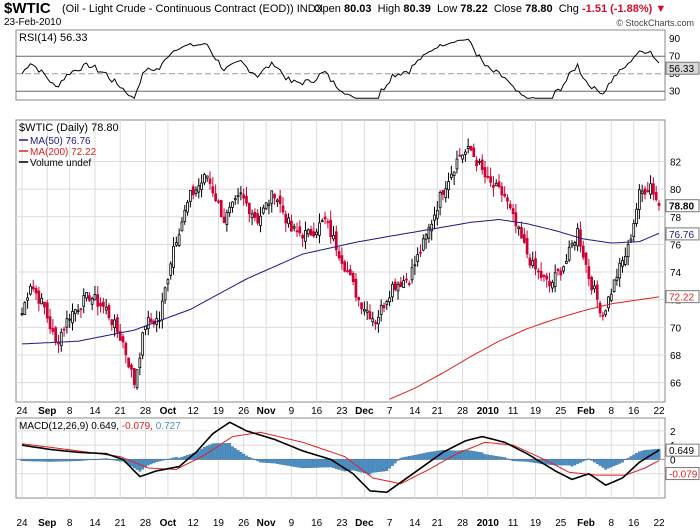 The height and width of the screenshot is (530, 700). Describe the element at coordinates (683, 475) in the screenshot. I see `signal-last-value: -0.079` at that location.